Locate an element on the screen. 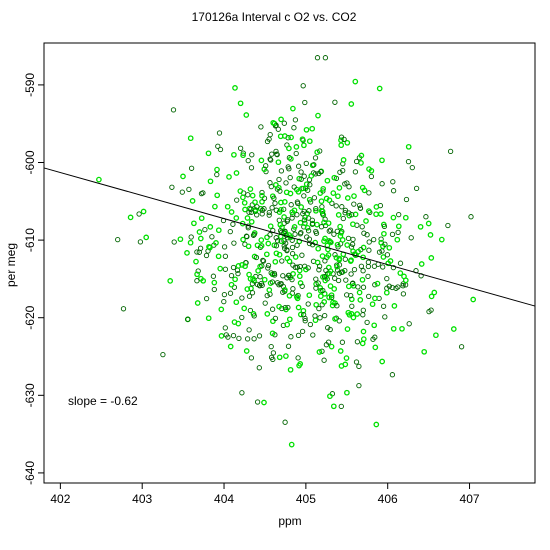 This screenshot has height=550, width=550. y-tick-label: -620 is located at coordinates (30, 317).